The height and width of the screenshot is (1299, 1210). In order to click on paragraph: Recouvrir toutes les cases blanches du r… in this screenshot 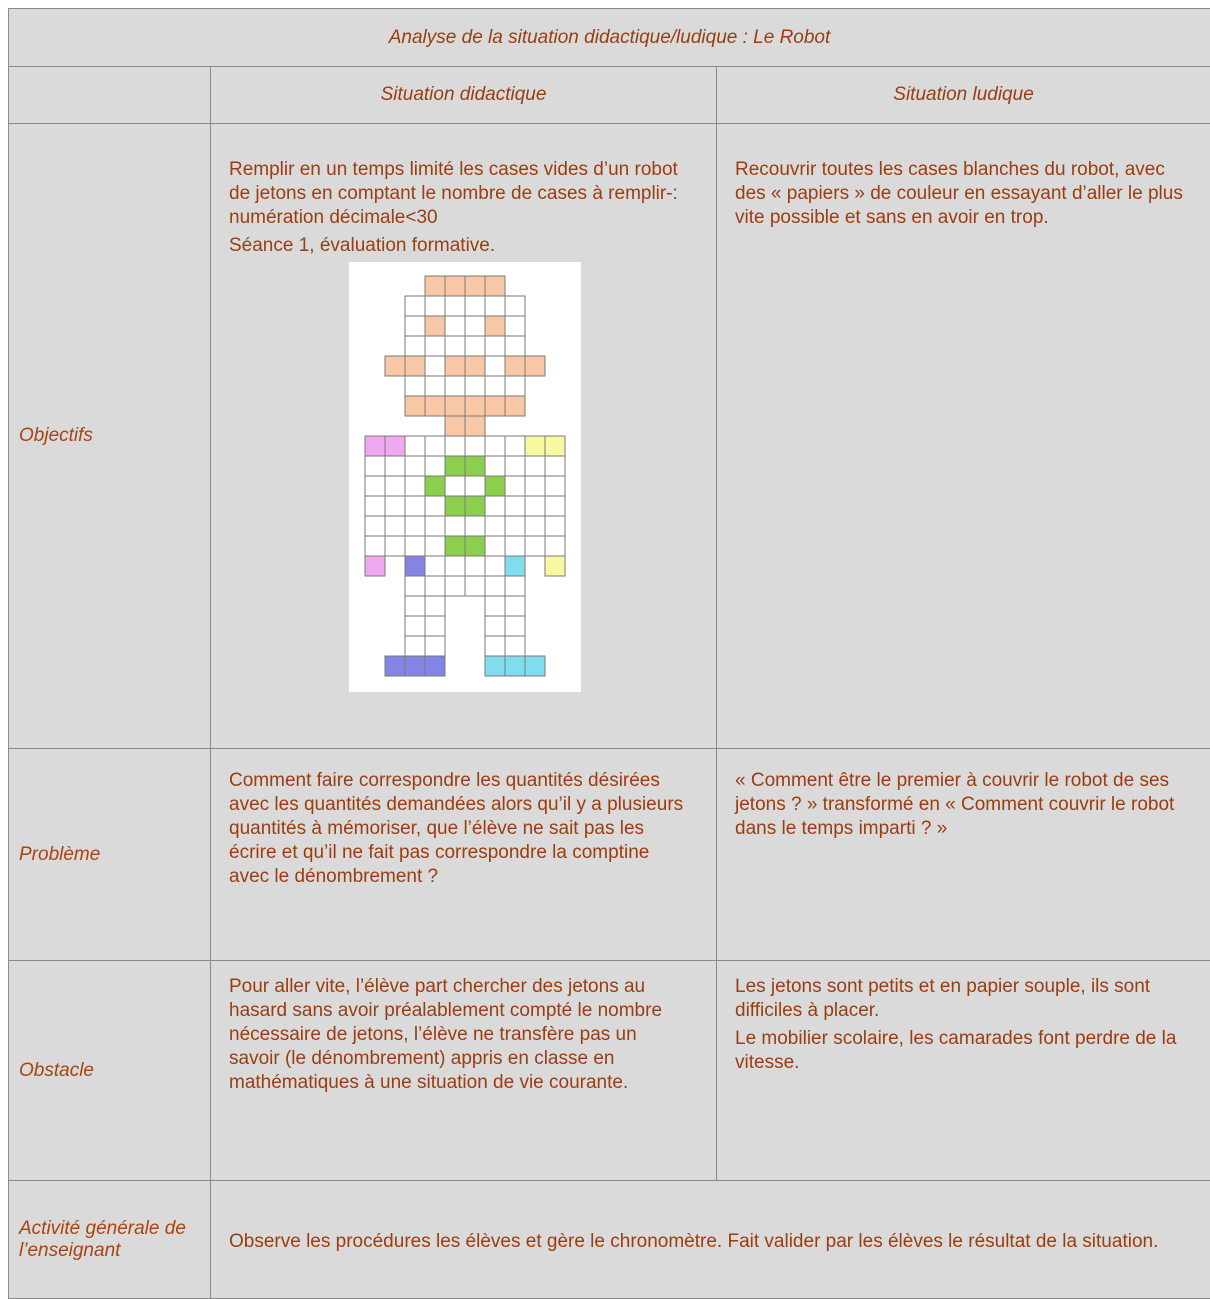, I will do `click(959, 193)`.